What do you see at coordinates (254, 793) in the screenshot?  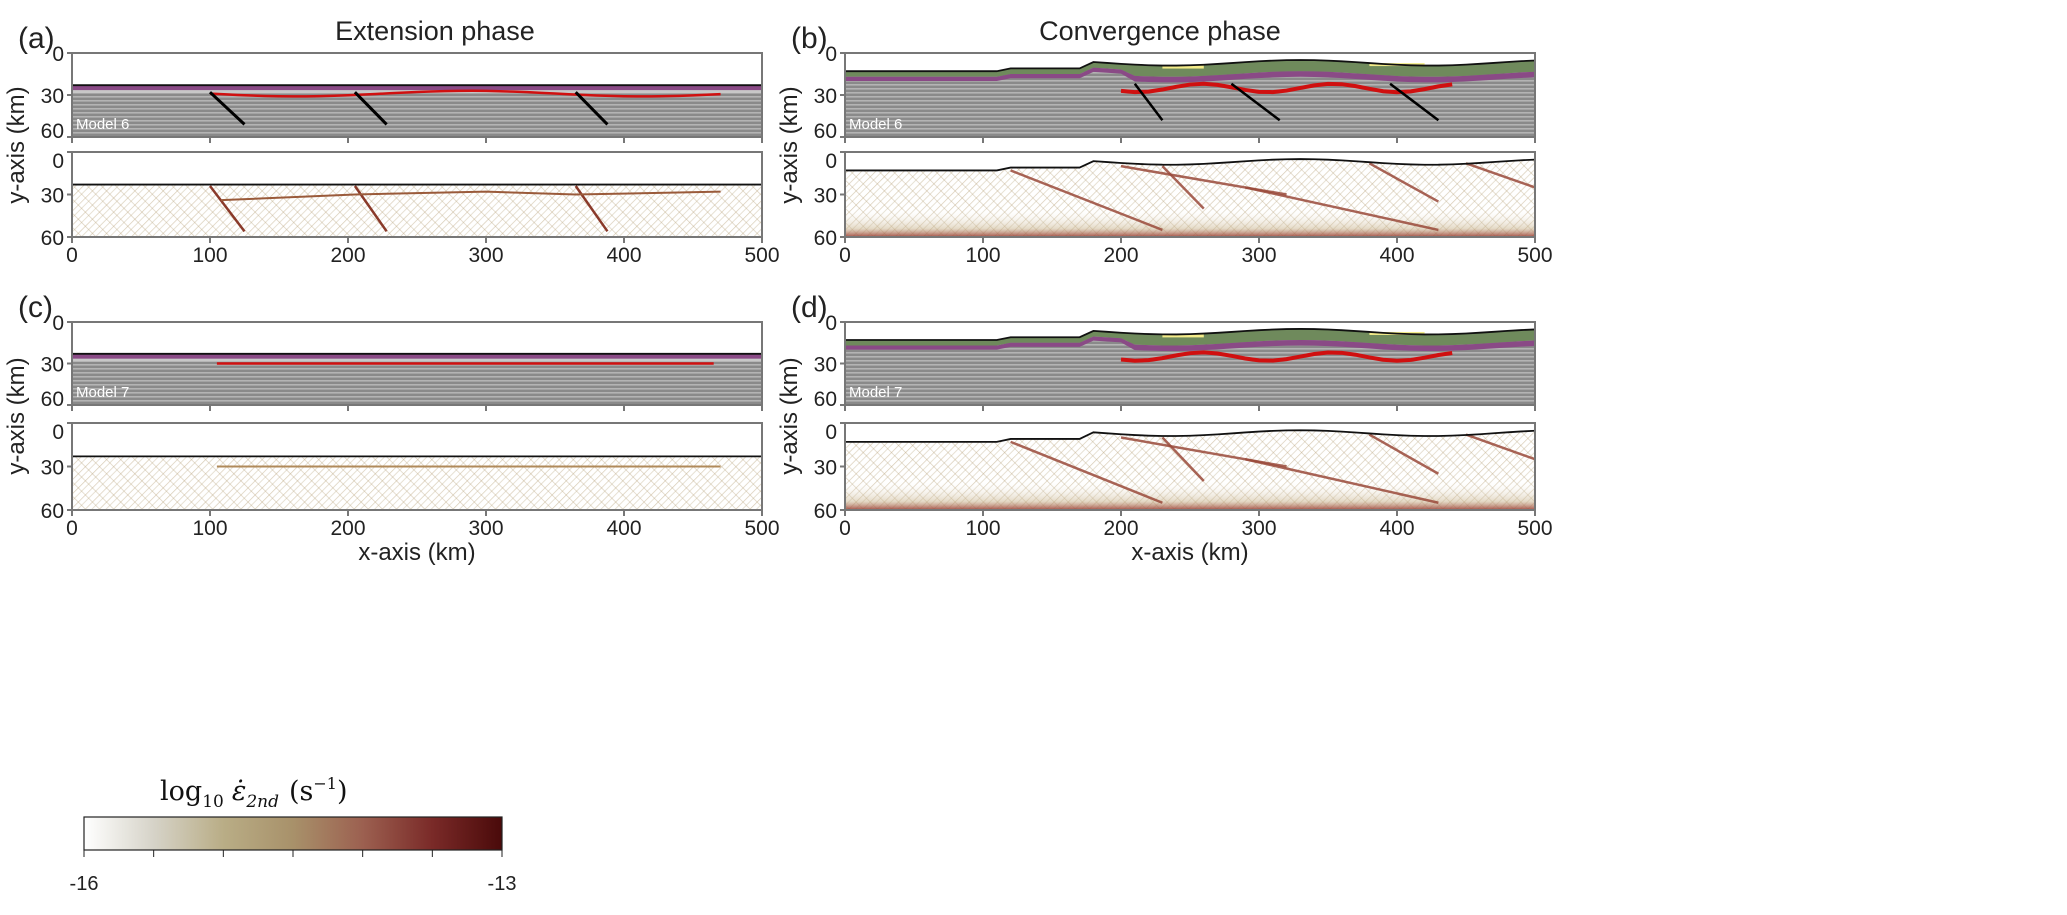 I see `colorbar-title: log10 ε̇2nd (s−1)` at bounding box center [254, 793].